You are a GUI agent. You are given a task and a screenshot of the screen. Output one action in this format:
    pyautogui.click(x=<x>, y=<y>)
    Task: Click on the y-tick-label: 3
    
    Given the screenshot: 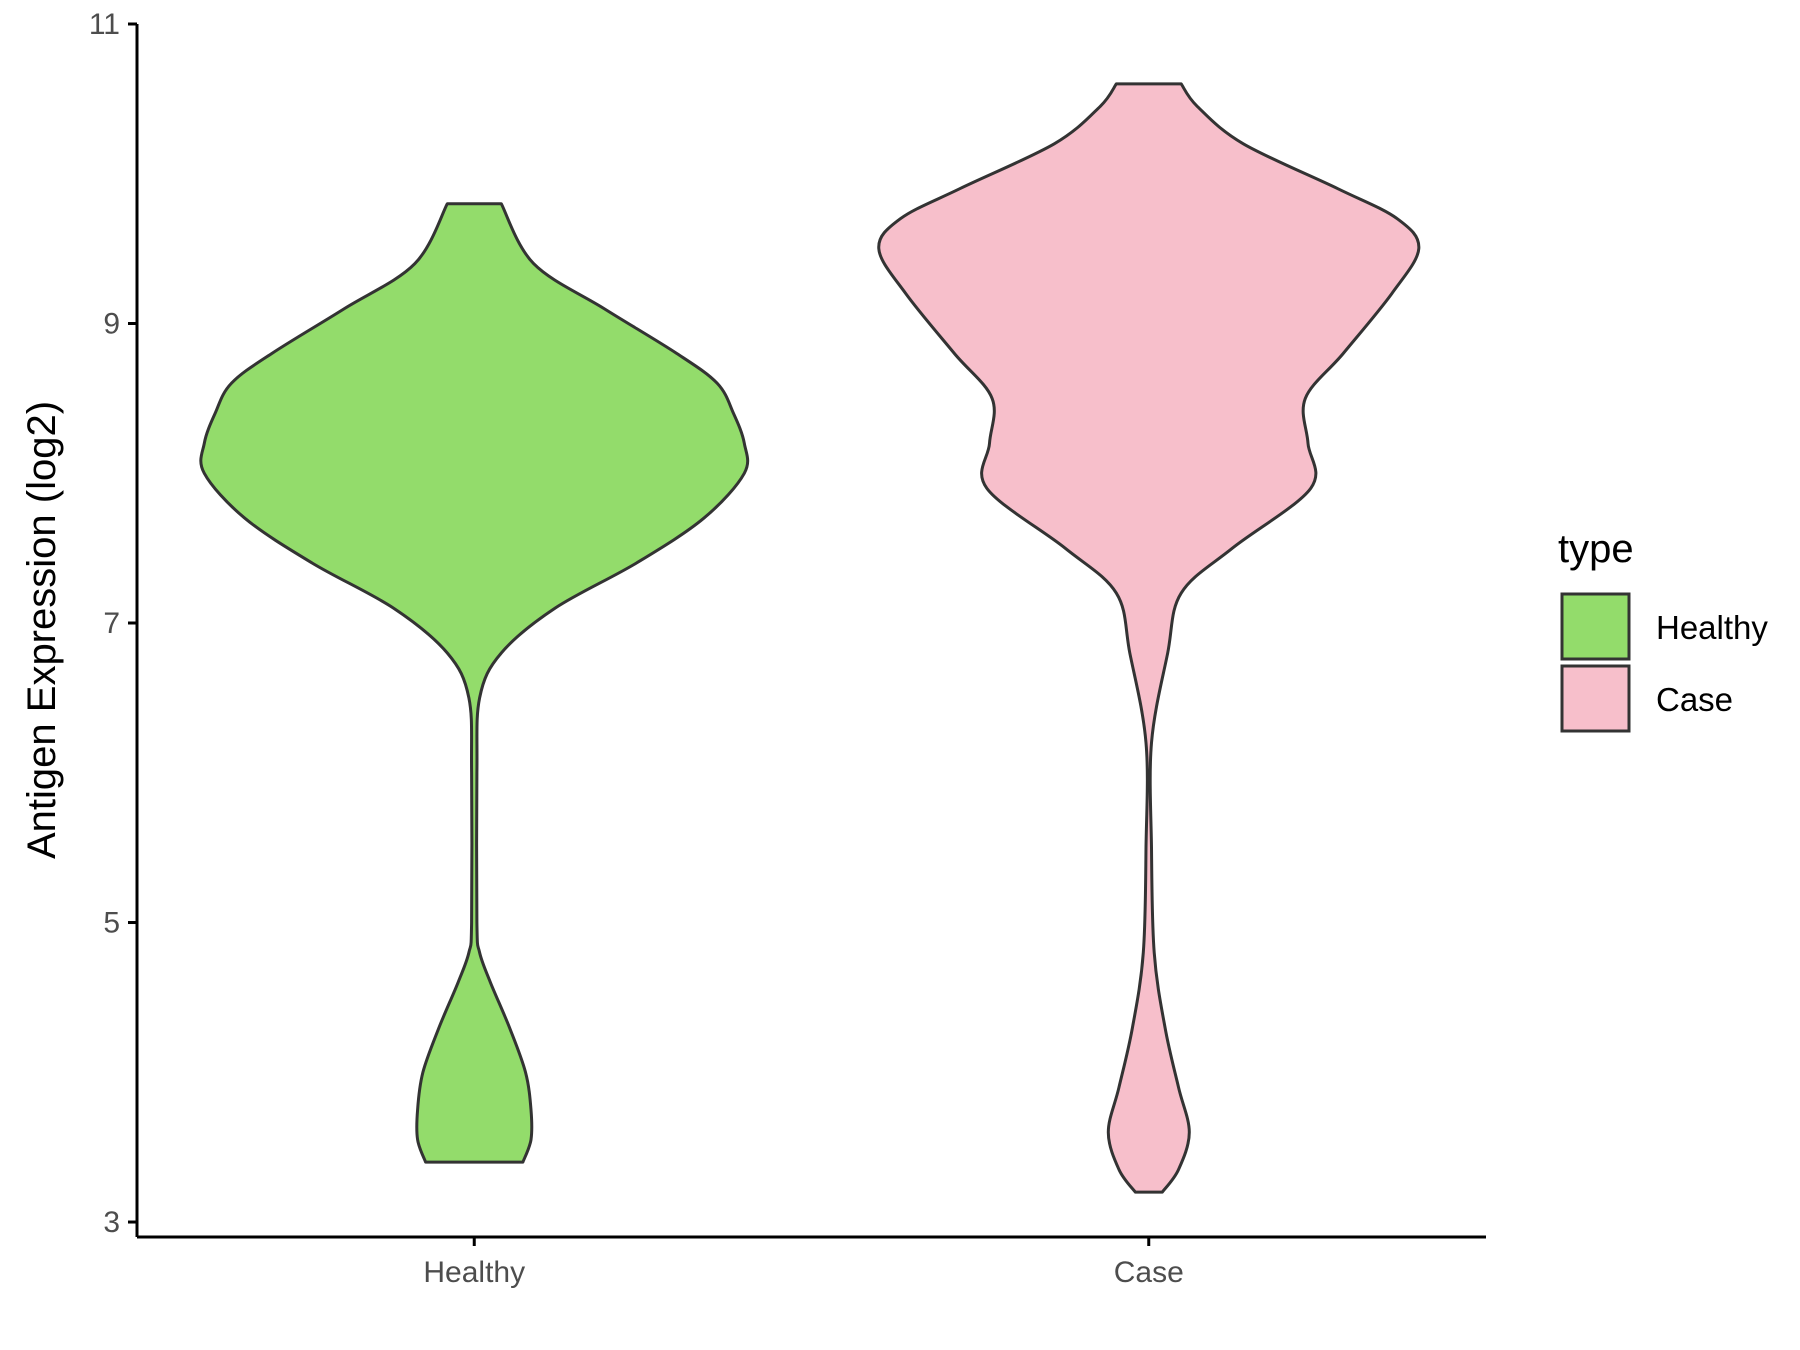 What is the action you would take?
    pyautogui.click(x=111, y=1222)
    